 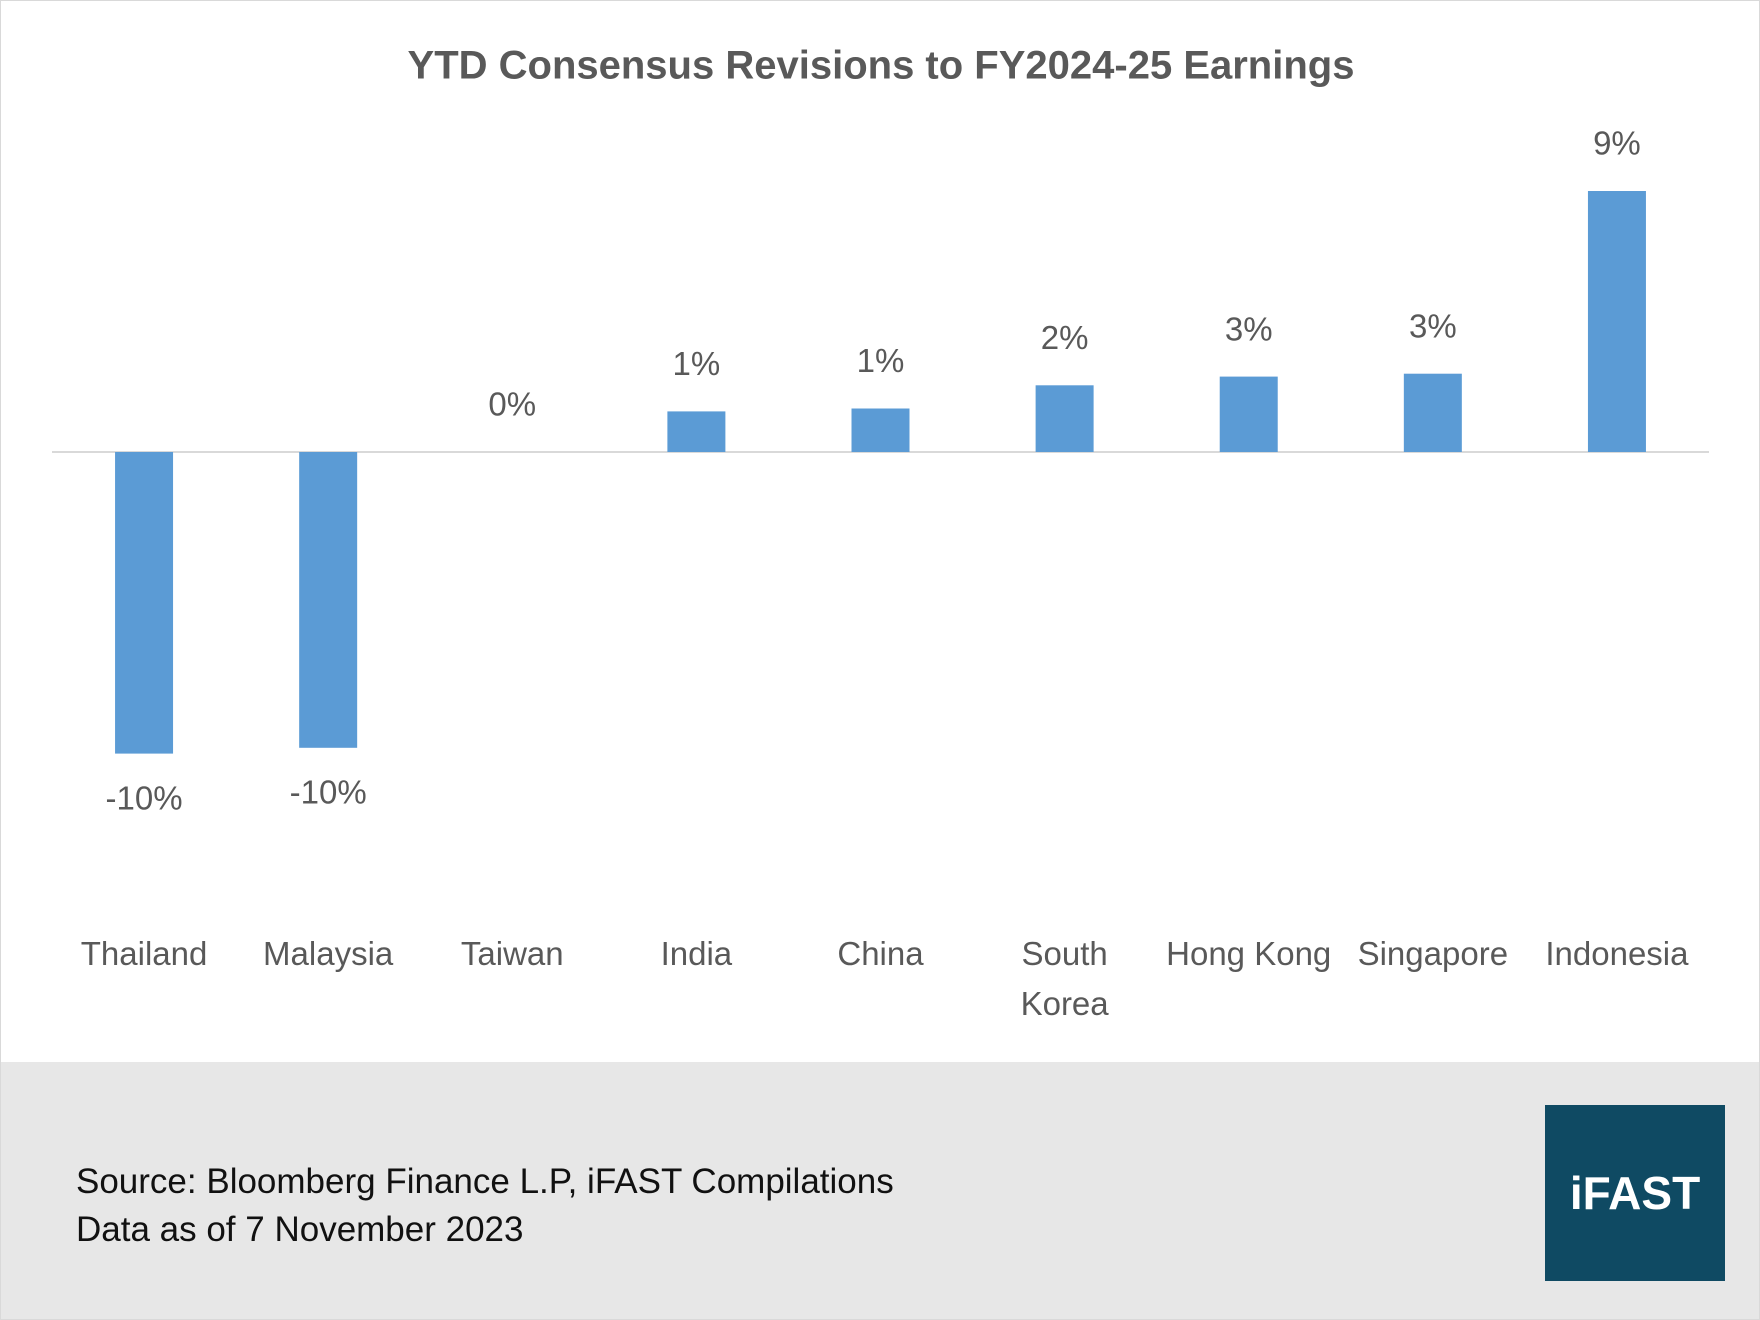 What do you see at coordinates (144, 953) in the screenshot?
I see `x-tick-label: Thailand` at bounding box center [144, 953].